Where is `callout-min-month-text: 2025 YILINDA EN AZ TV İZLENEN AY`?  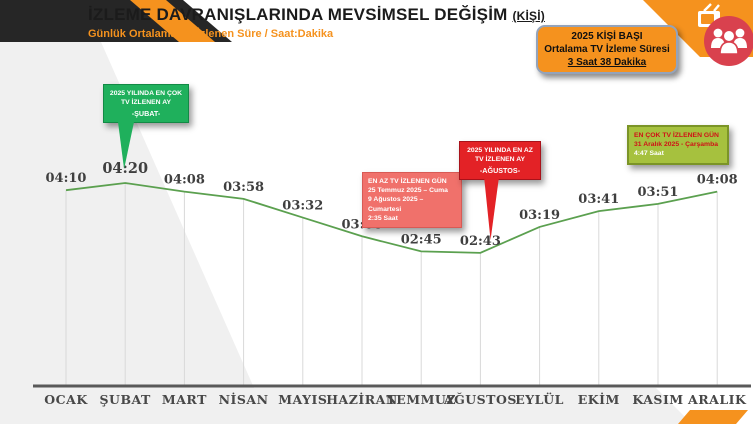 callout-min-month-text: 2025 YILINDA EN AZ TV İZLENEN AY is located at coordinates (500, 155).